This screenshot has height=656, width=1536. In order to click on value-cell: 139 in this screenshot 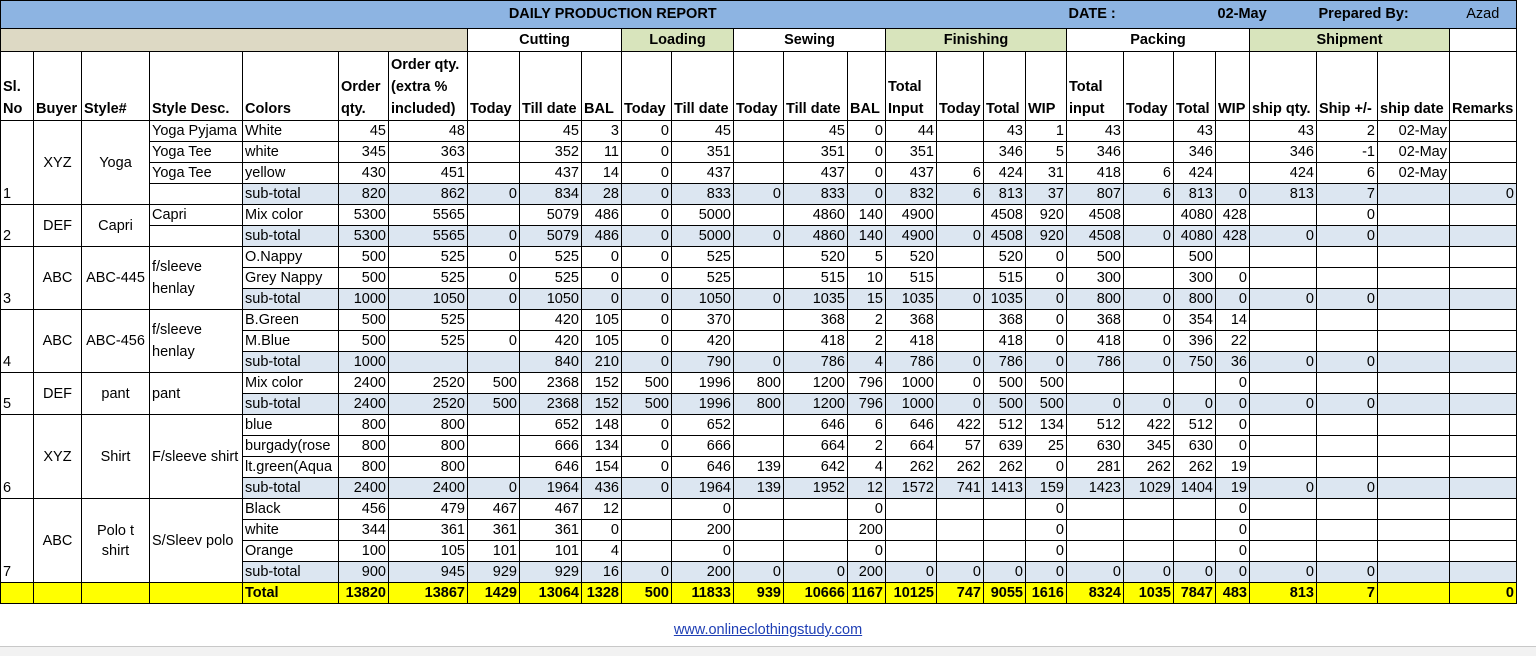, I will do `click(758, 467)`.